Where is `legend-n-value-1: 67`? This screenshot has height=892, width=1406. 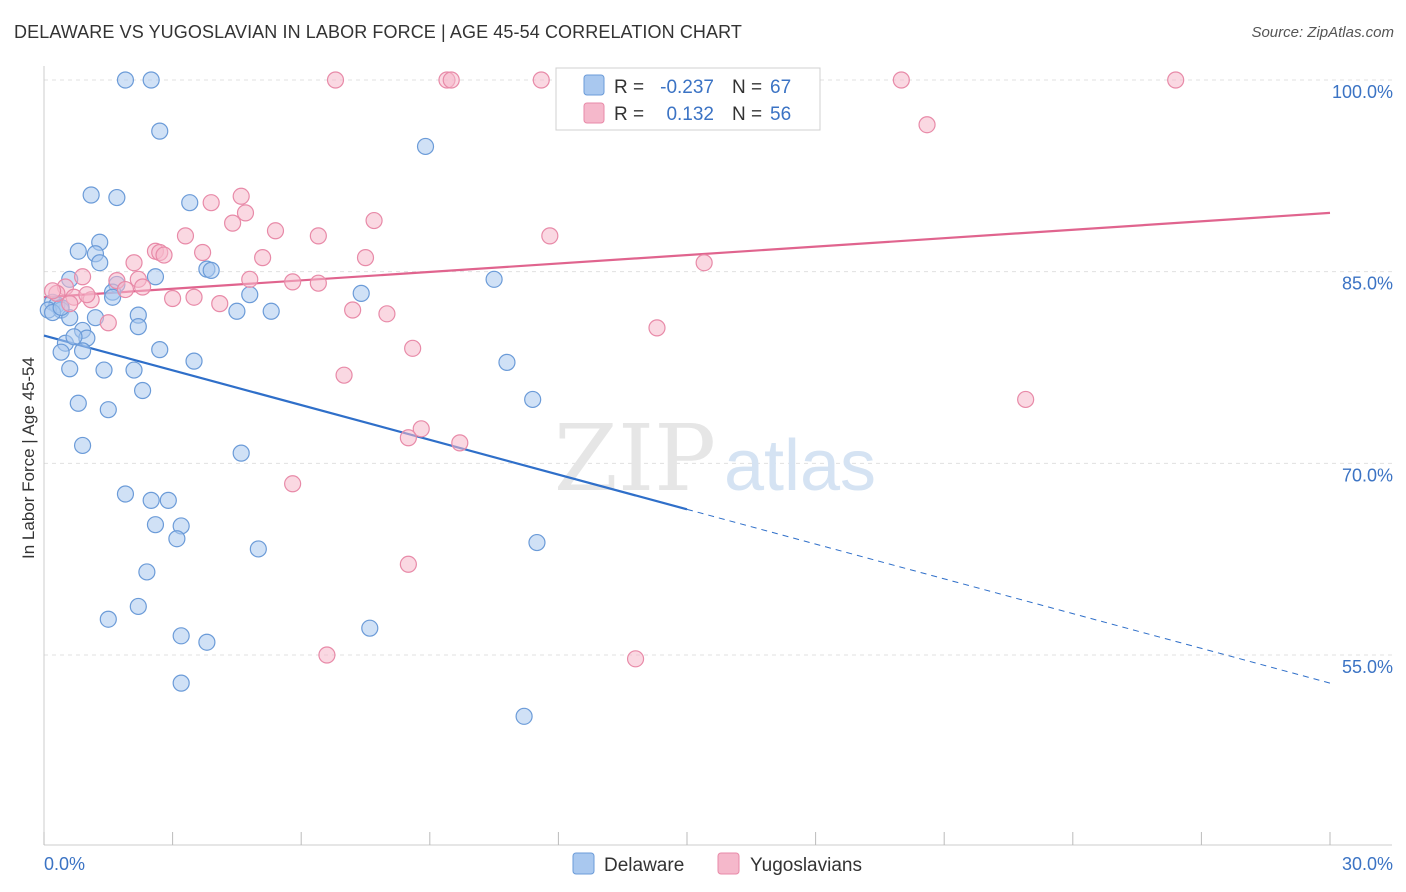 legend-n-value-1: 67 is located at coordinates (780, 87).